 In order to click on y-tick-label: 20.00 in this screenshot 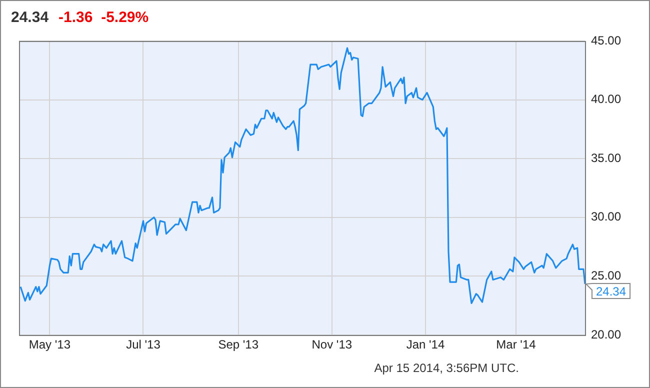, I will do `click(606, 334)`.